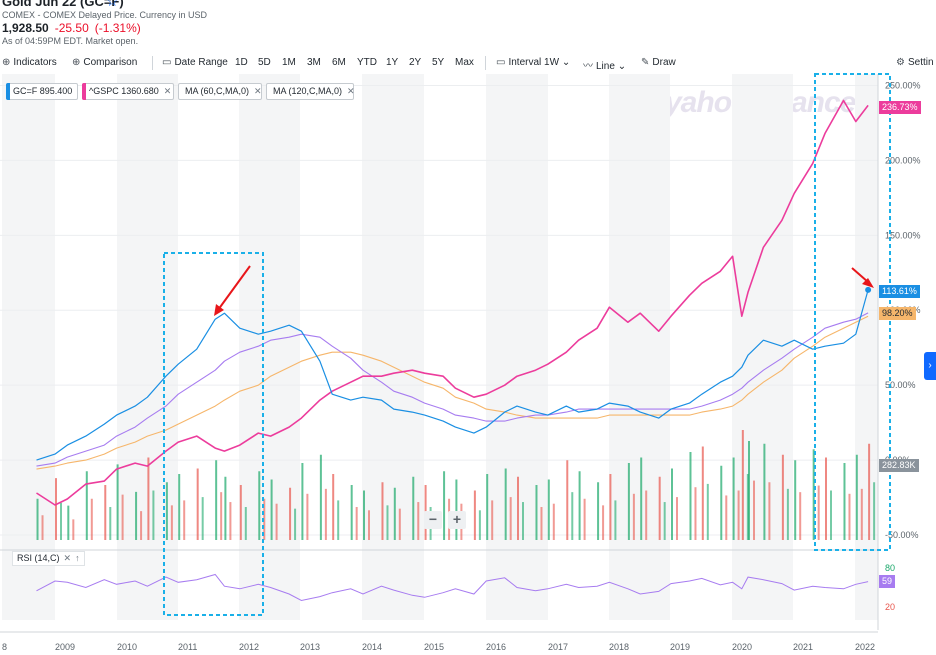  I want to click on chevron-down-icon: ⌄, so click(622, 66).